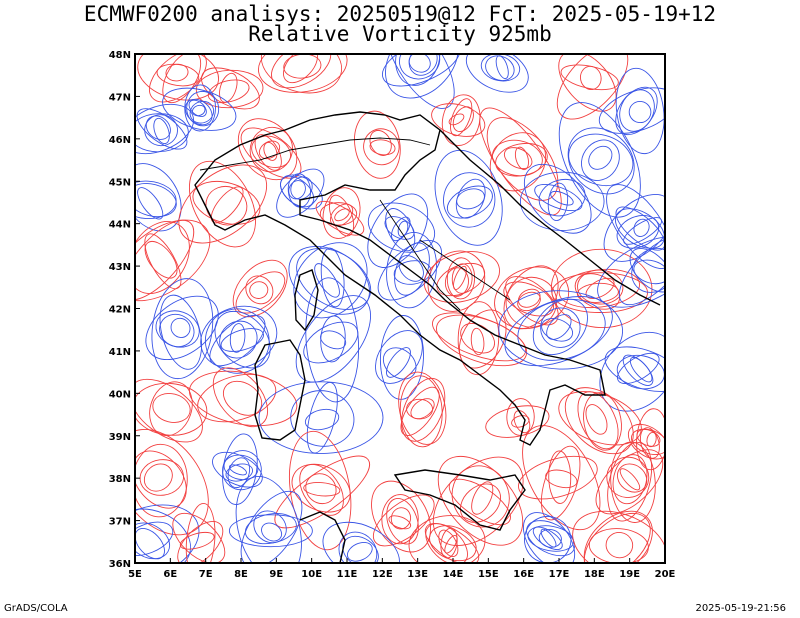 Image resolution: width=800 pixels, height=618 pixels. Describe the element at coordinates (120, 97) in the screenshot. I see `lat-label: 47N` at that location.